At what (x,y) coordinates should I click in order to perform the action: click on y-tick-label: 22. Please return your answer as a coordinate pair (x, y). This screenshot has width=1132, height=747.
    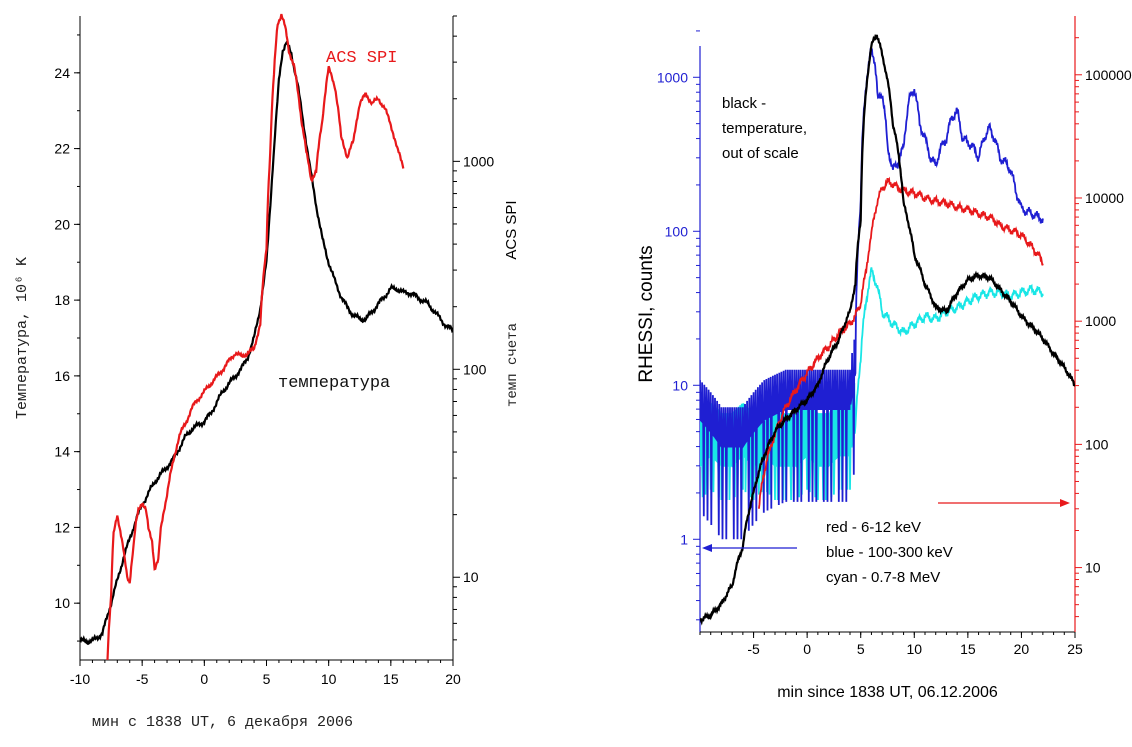
    Looking at the image, I should click on (62, 149).